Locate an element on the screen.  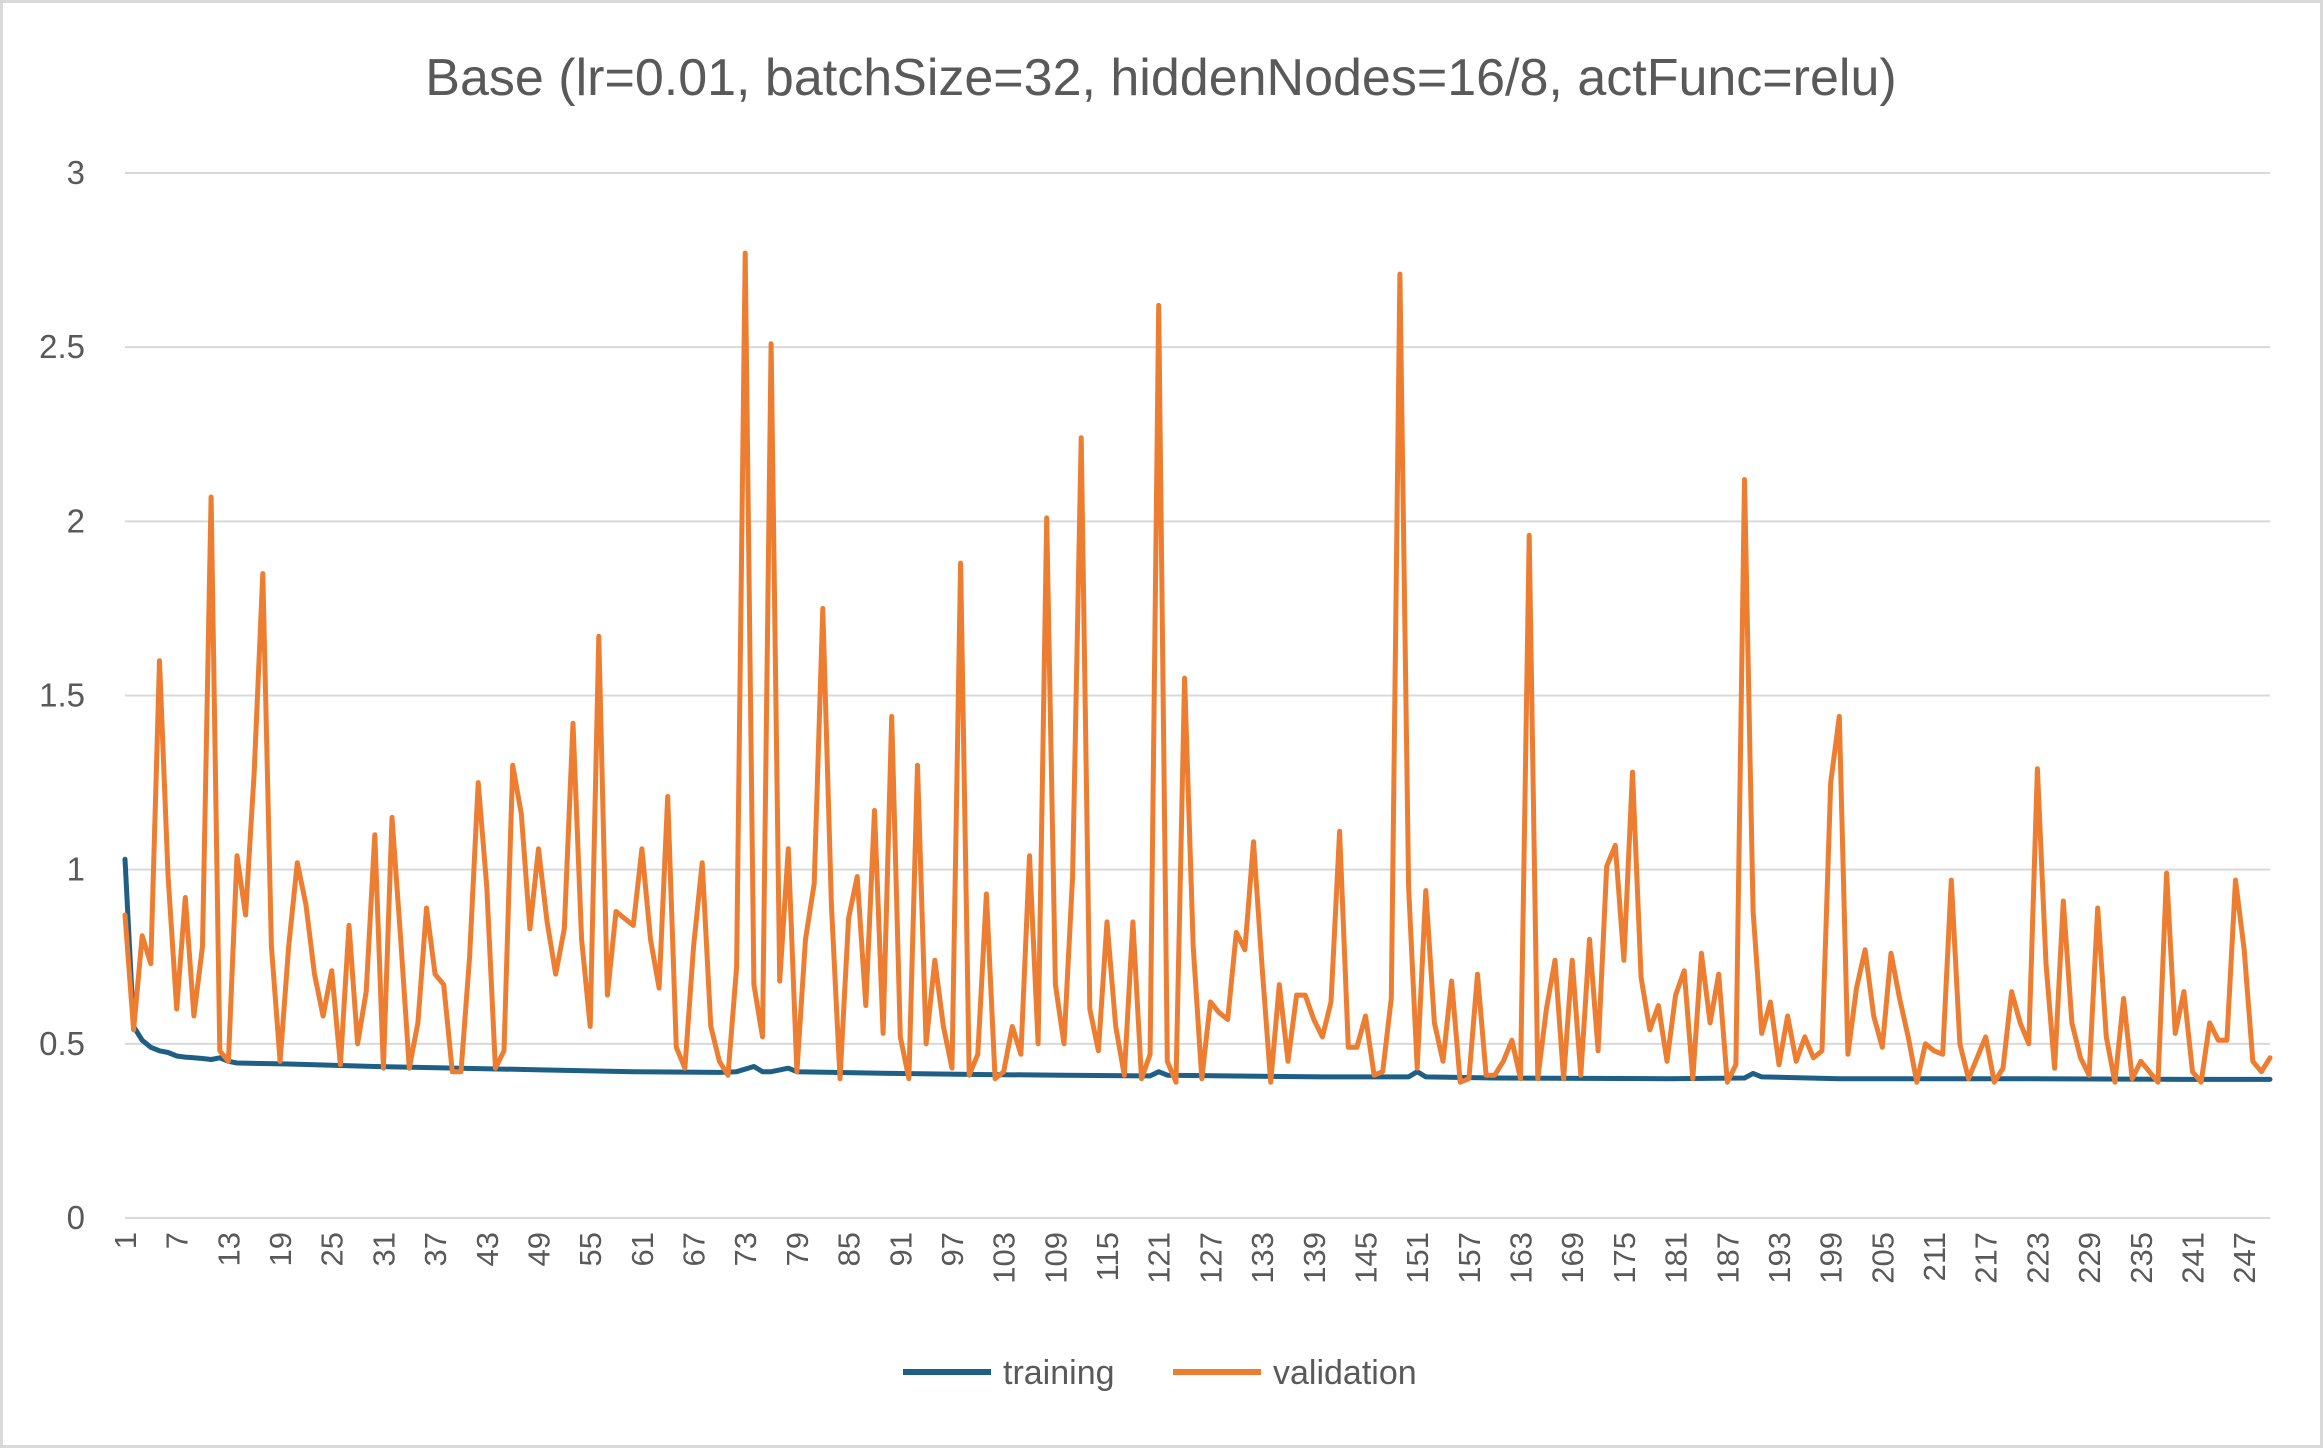
x-tick-label: 169 is located at coordinates (1572, 1258).